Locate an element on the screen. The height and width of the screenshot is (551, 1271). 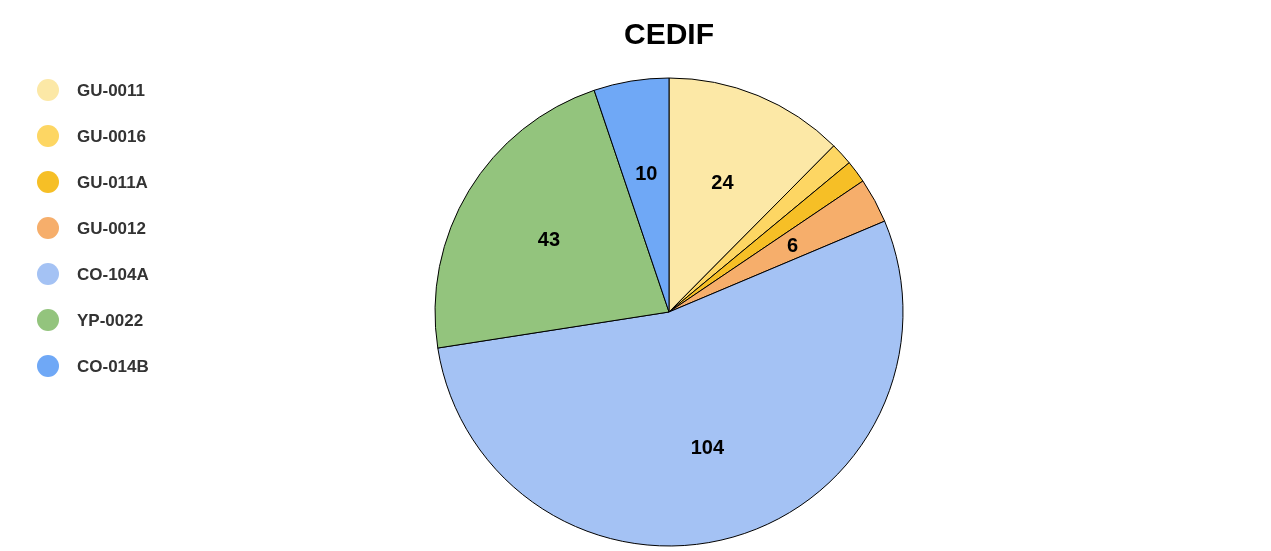
legend-label: CO-014B is located at coordinates (113, 366).